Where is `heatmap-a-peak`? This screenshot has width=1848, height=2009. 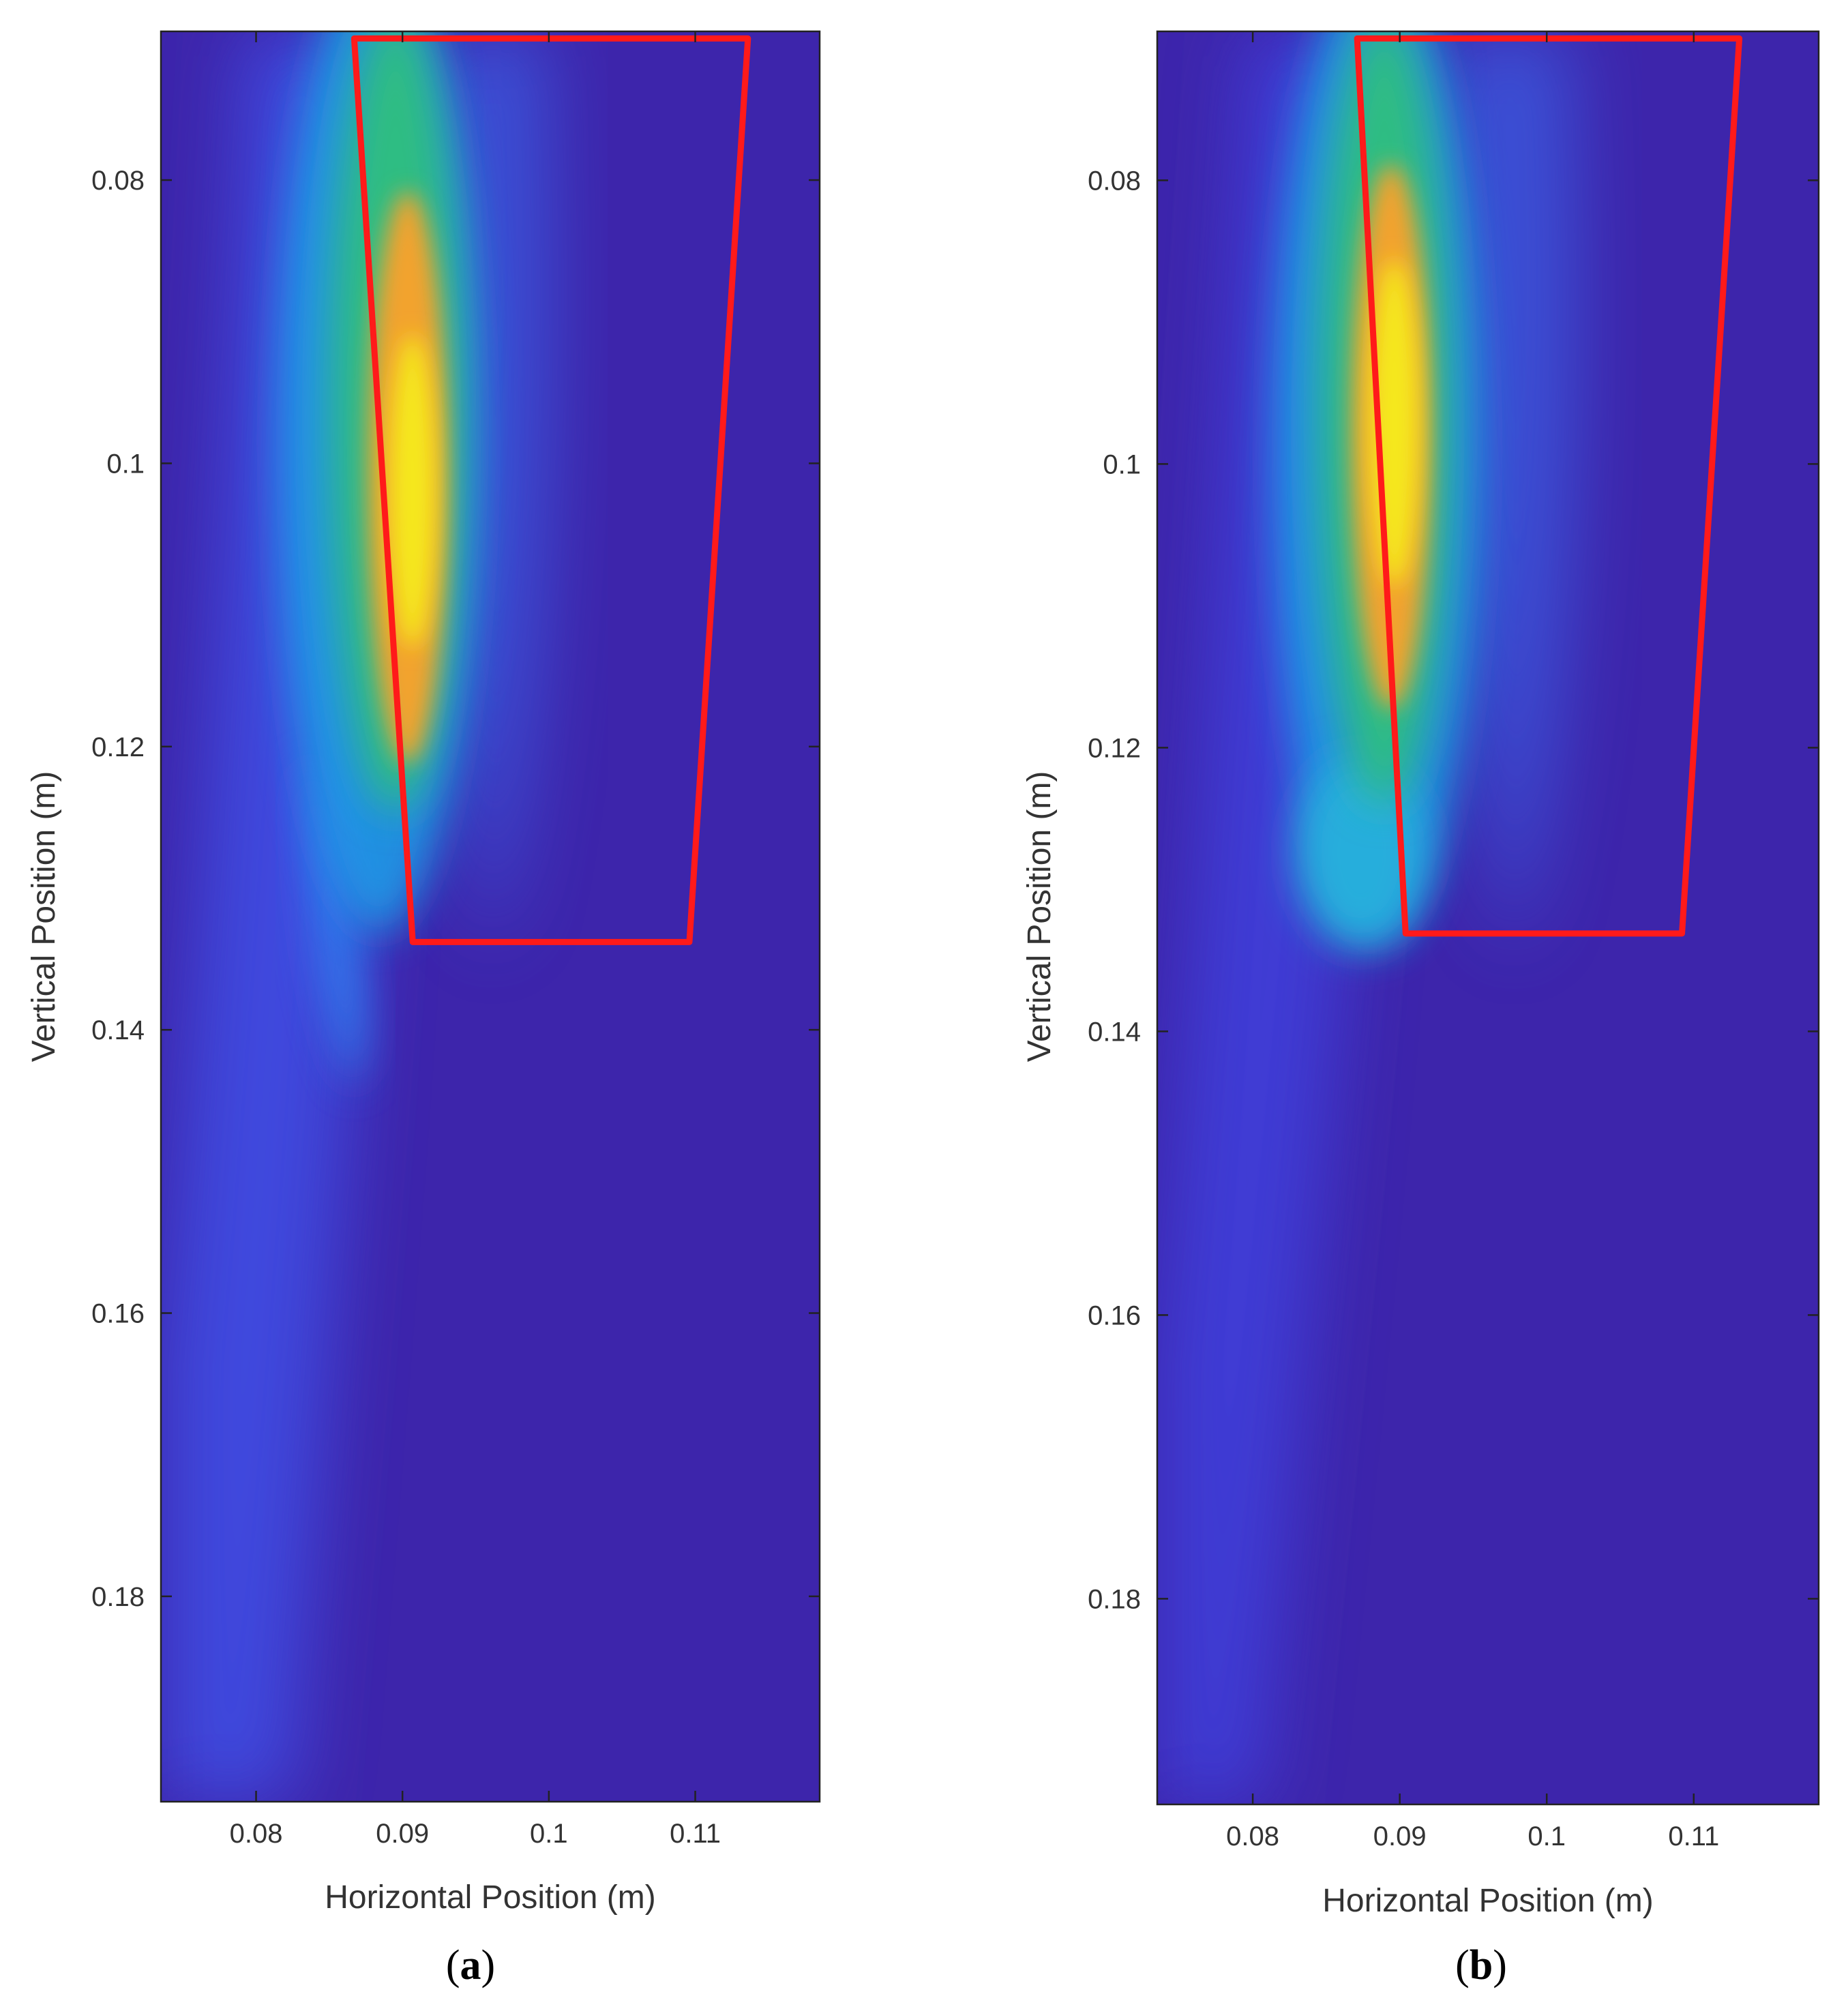
heatmap-a-peak is located at coordinates (412, 491).